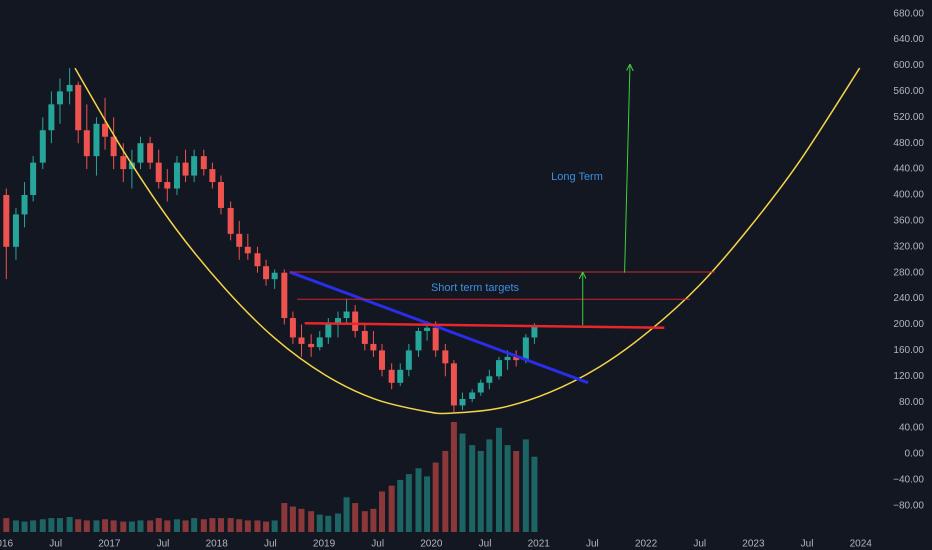  I want to click on trend-line, so click(439, 327).